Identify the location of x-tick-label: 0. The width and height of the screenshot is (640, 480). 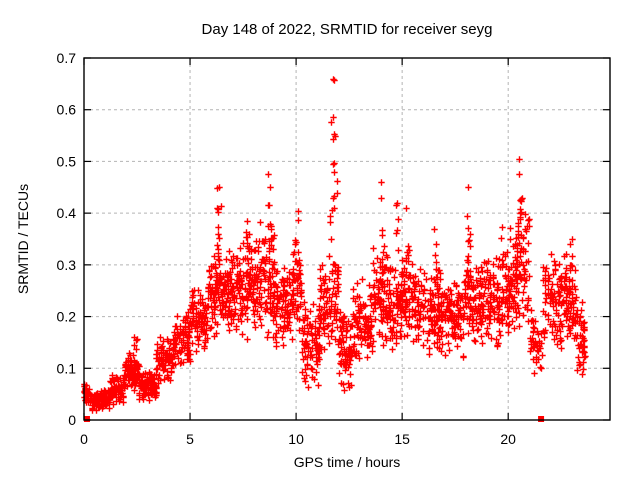
(84, 439).